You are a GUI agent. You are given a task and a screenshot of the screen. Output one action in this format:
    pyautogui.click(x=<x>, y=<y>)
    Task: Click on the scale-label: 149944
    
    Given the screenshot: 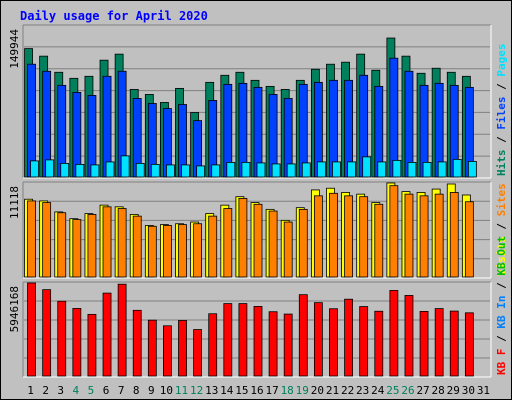 What is the action you would take?
    pyautogui.click(x=14, y=49)
    